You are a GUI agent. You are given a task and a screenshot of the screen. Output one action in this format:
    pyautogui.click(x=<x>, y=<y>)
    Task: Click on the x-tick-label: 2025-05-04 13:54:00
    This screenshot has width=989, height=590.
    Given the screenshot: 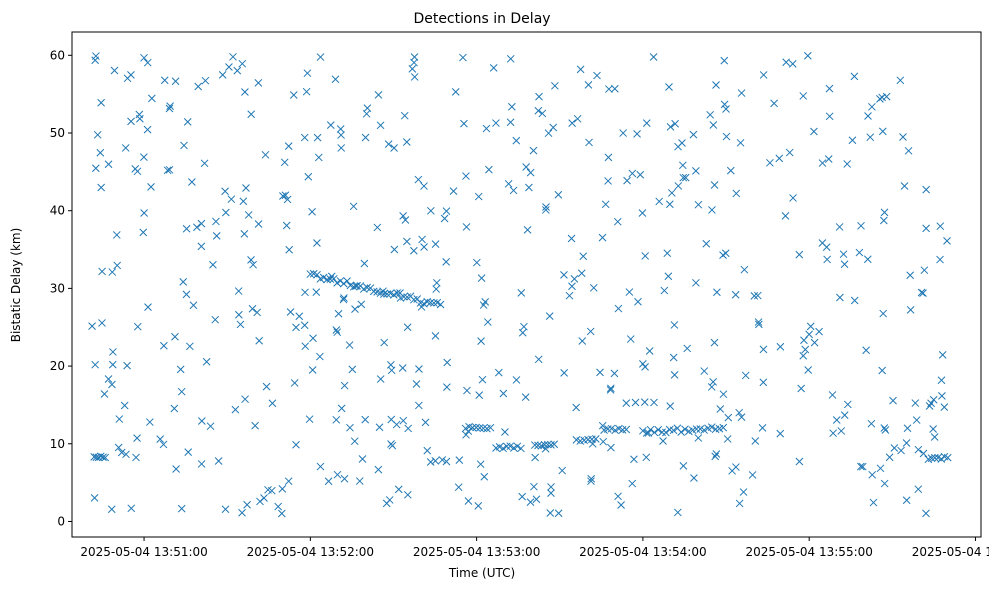 What is the action you would take?
    pyautogui.click(x=642, y=552)
    